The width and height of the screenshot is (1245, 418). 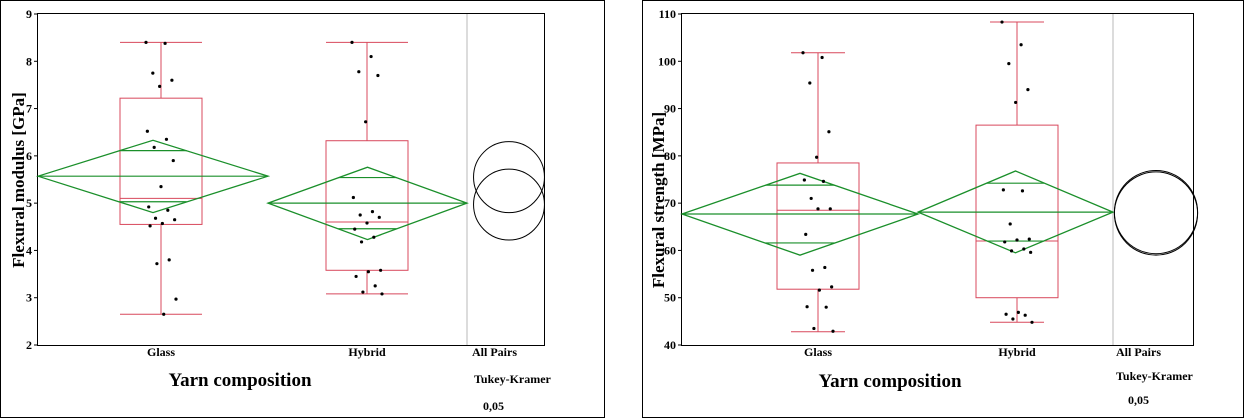 I want to click on y-tick-label: 70, so click(x=670, y=203).